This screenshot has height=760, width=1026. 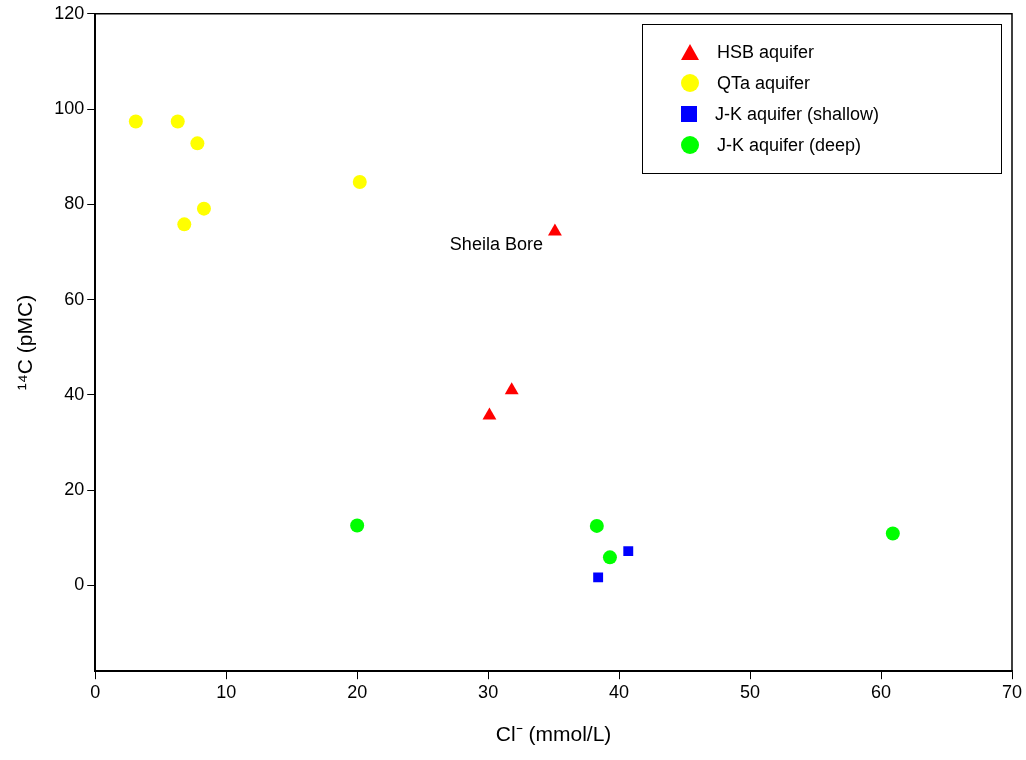 I want to click on legend-label: J-K aquifer (shallow), so click(x=797, y=114).